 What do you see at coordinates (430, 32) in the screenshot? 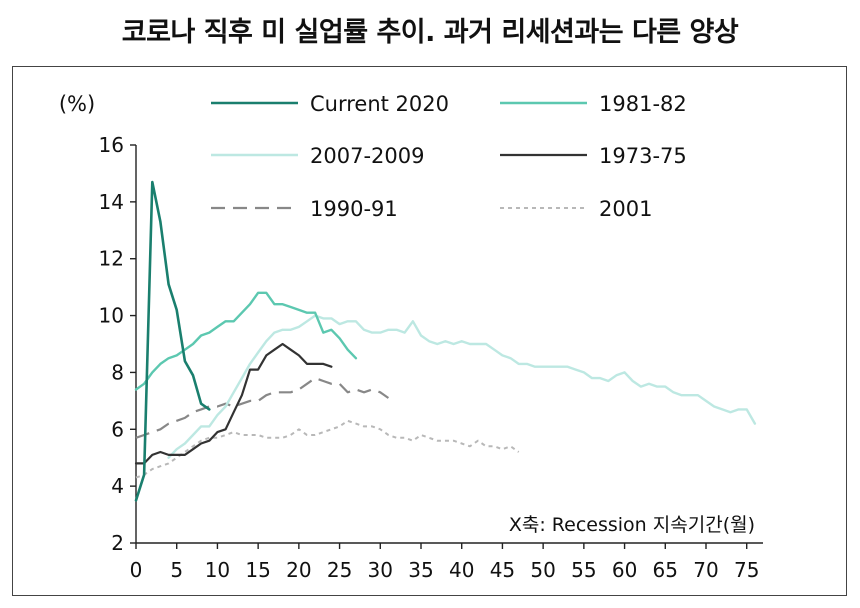
I see `chart-title: 코로나 직후 미 실업률 추이. 과거 리세션과는 다른 양상` at bounding box center [430, 32].